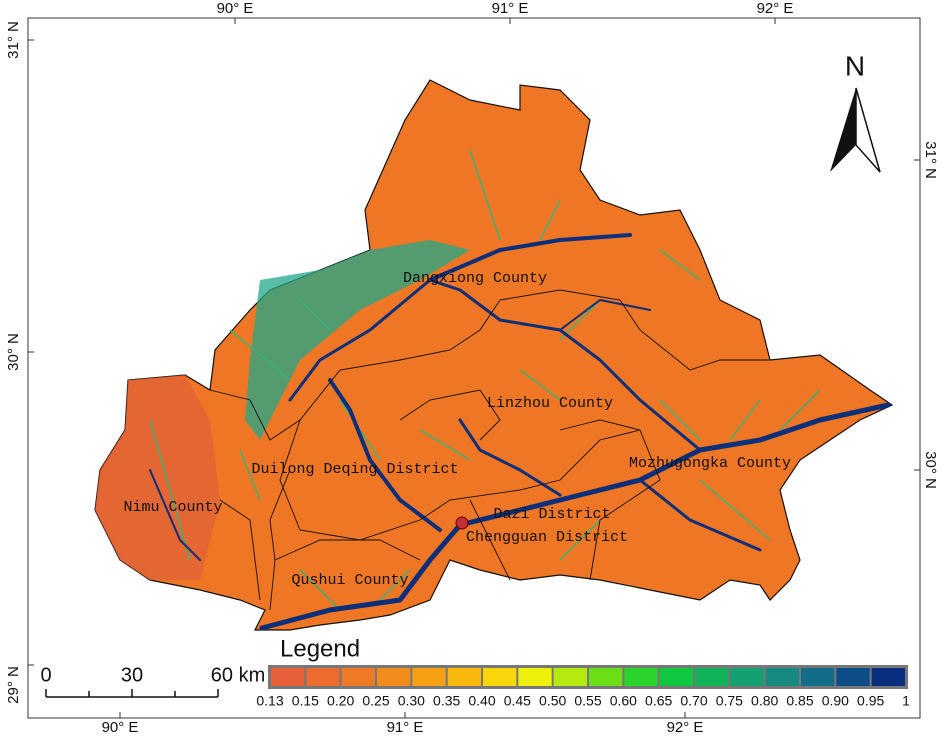 The width and height of the screenshot is (941, 738). I want to click on right-tick-label: 31° N, so click(930, 160).